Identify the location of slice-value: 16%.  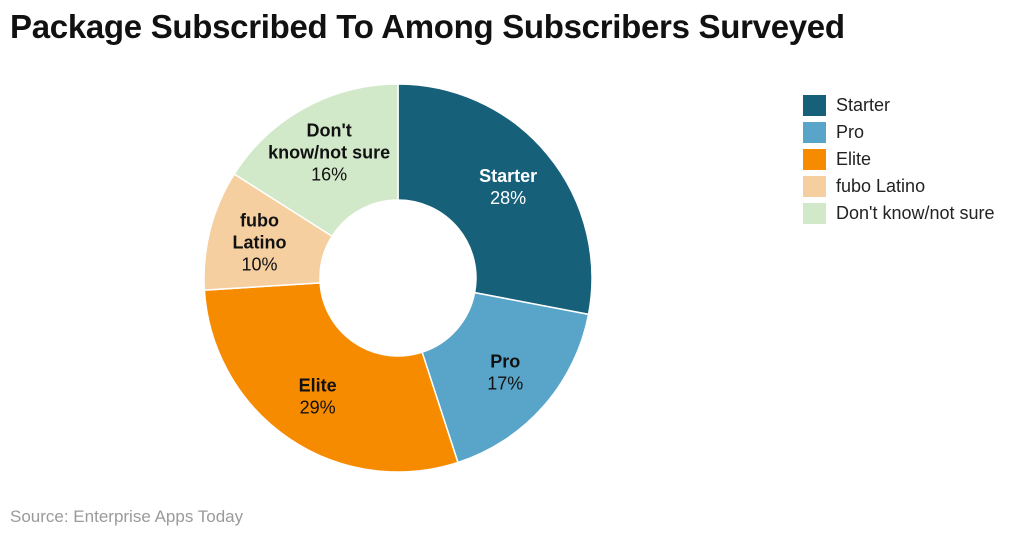
(329, 175).